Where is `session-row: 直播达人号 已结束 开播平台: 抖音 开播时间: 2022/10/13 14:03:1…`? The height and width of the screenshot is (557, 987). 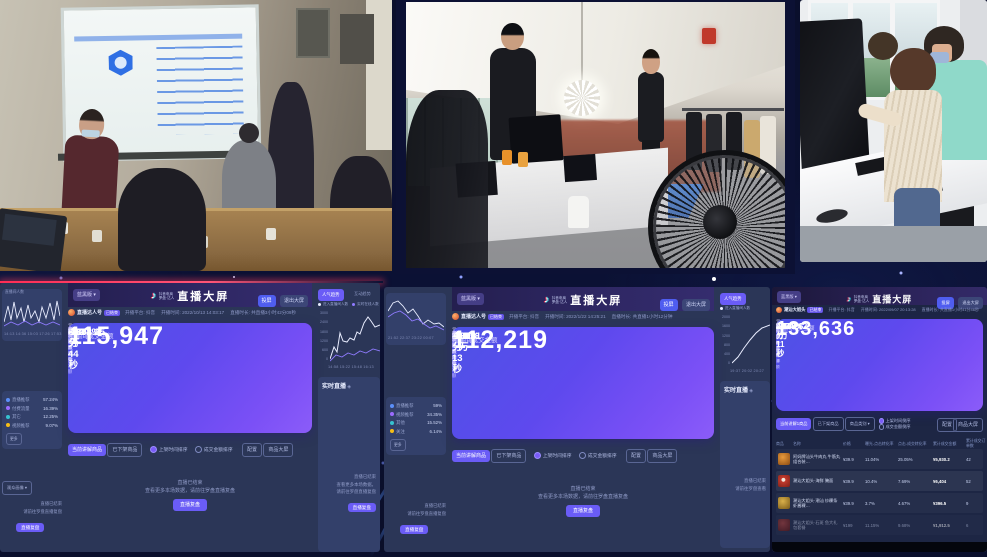 session-row: 直播达人号 已结束 开播平台: 抖音 开播时间: 2022/10/13 14:03:1… is located at coordinates (190, 314).